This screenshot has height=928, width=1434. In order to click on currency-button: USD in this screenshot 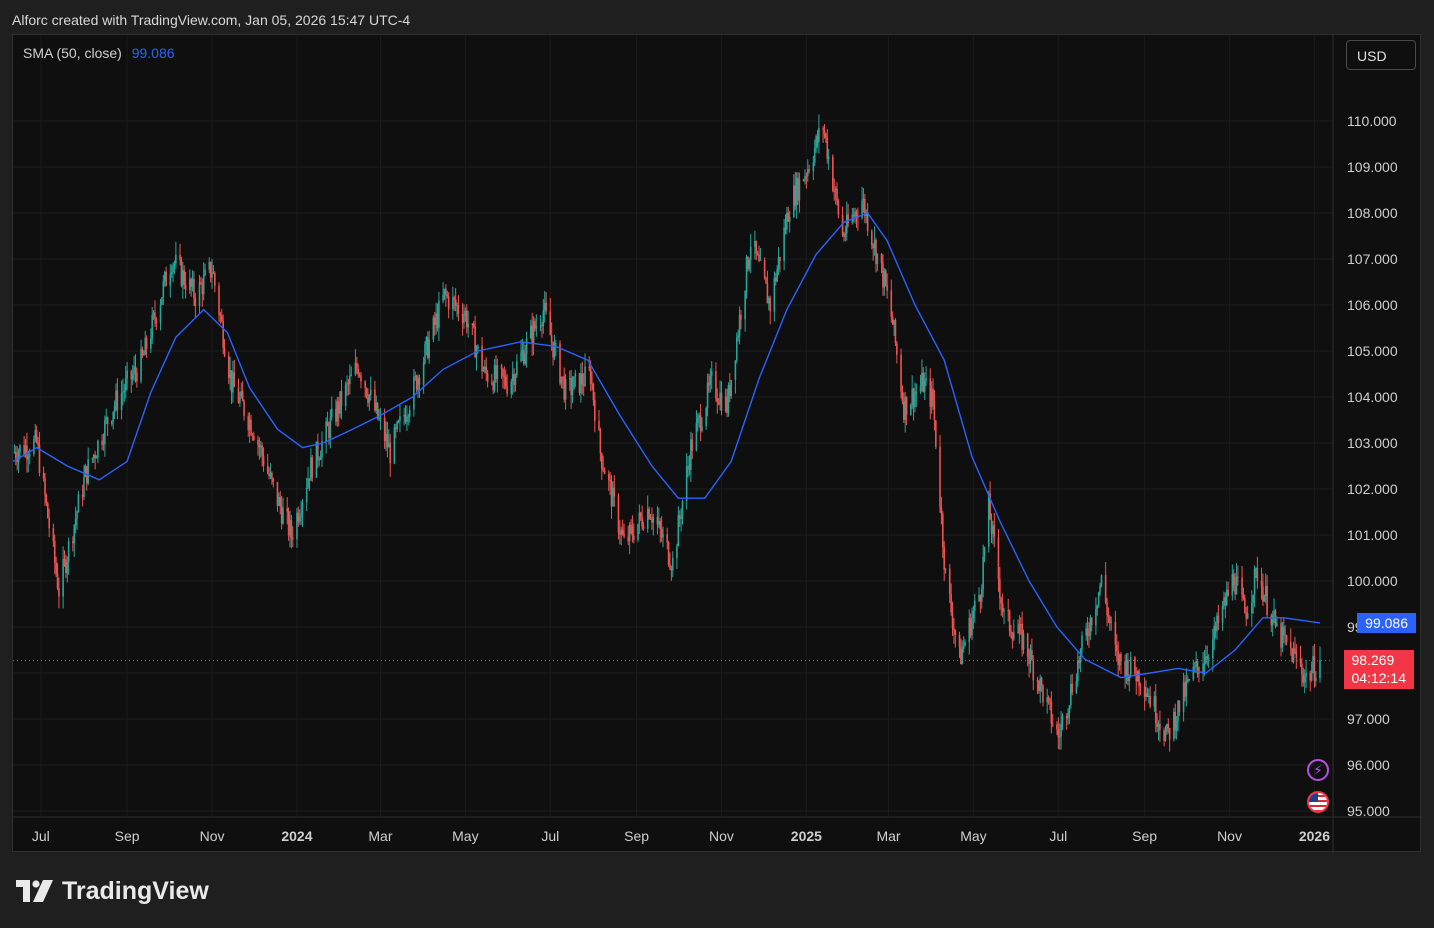, I will do `click(1381, 55)`.